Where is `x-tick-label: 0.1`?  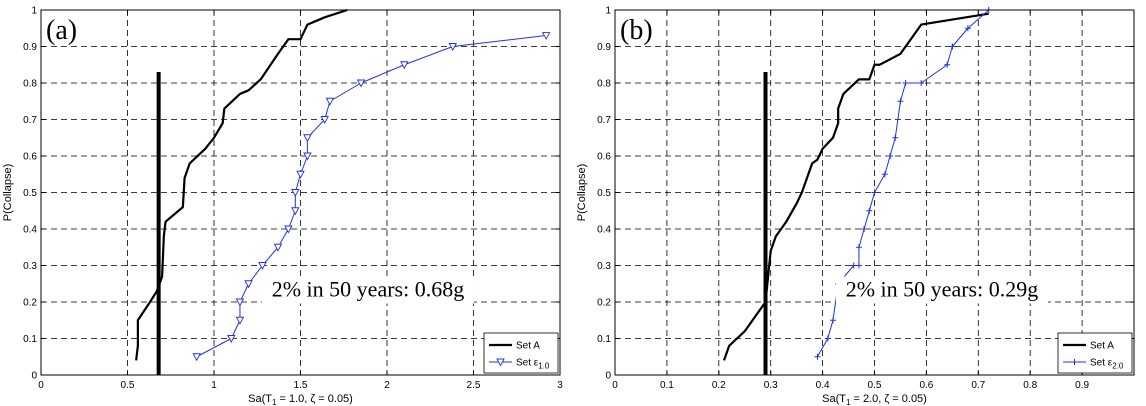
x-tick-label: 0.1 is located at coordinates (667, 385).